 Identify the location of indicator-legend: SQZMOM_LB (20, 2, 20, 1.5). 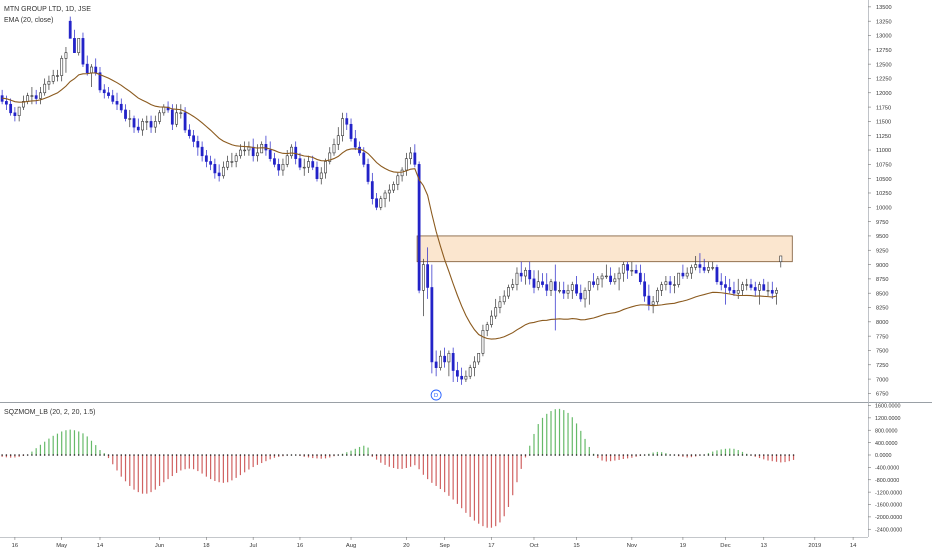
(49, 412).